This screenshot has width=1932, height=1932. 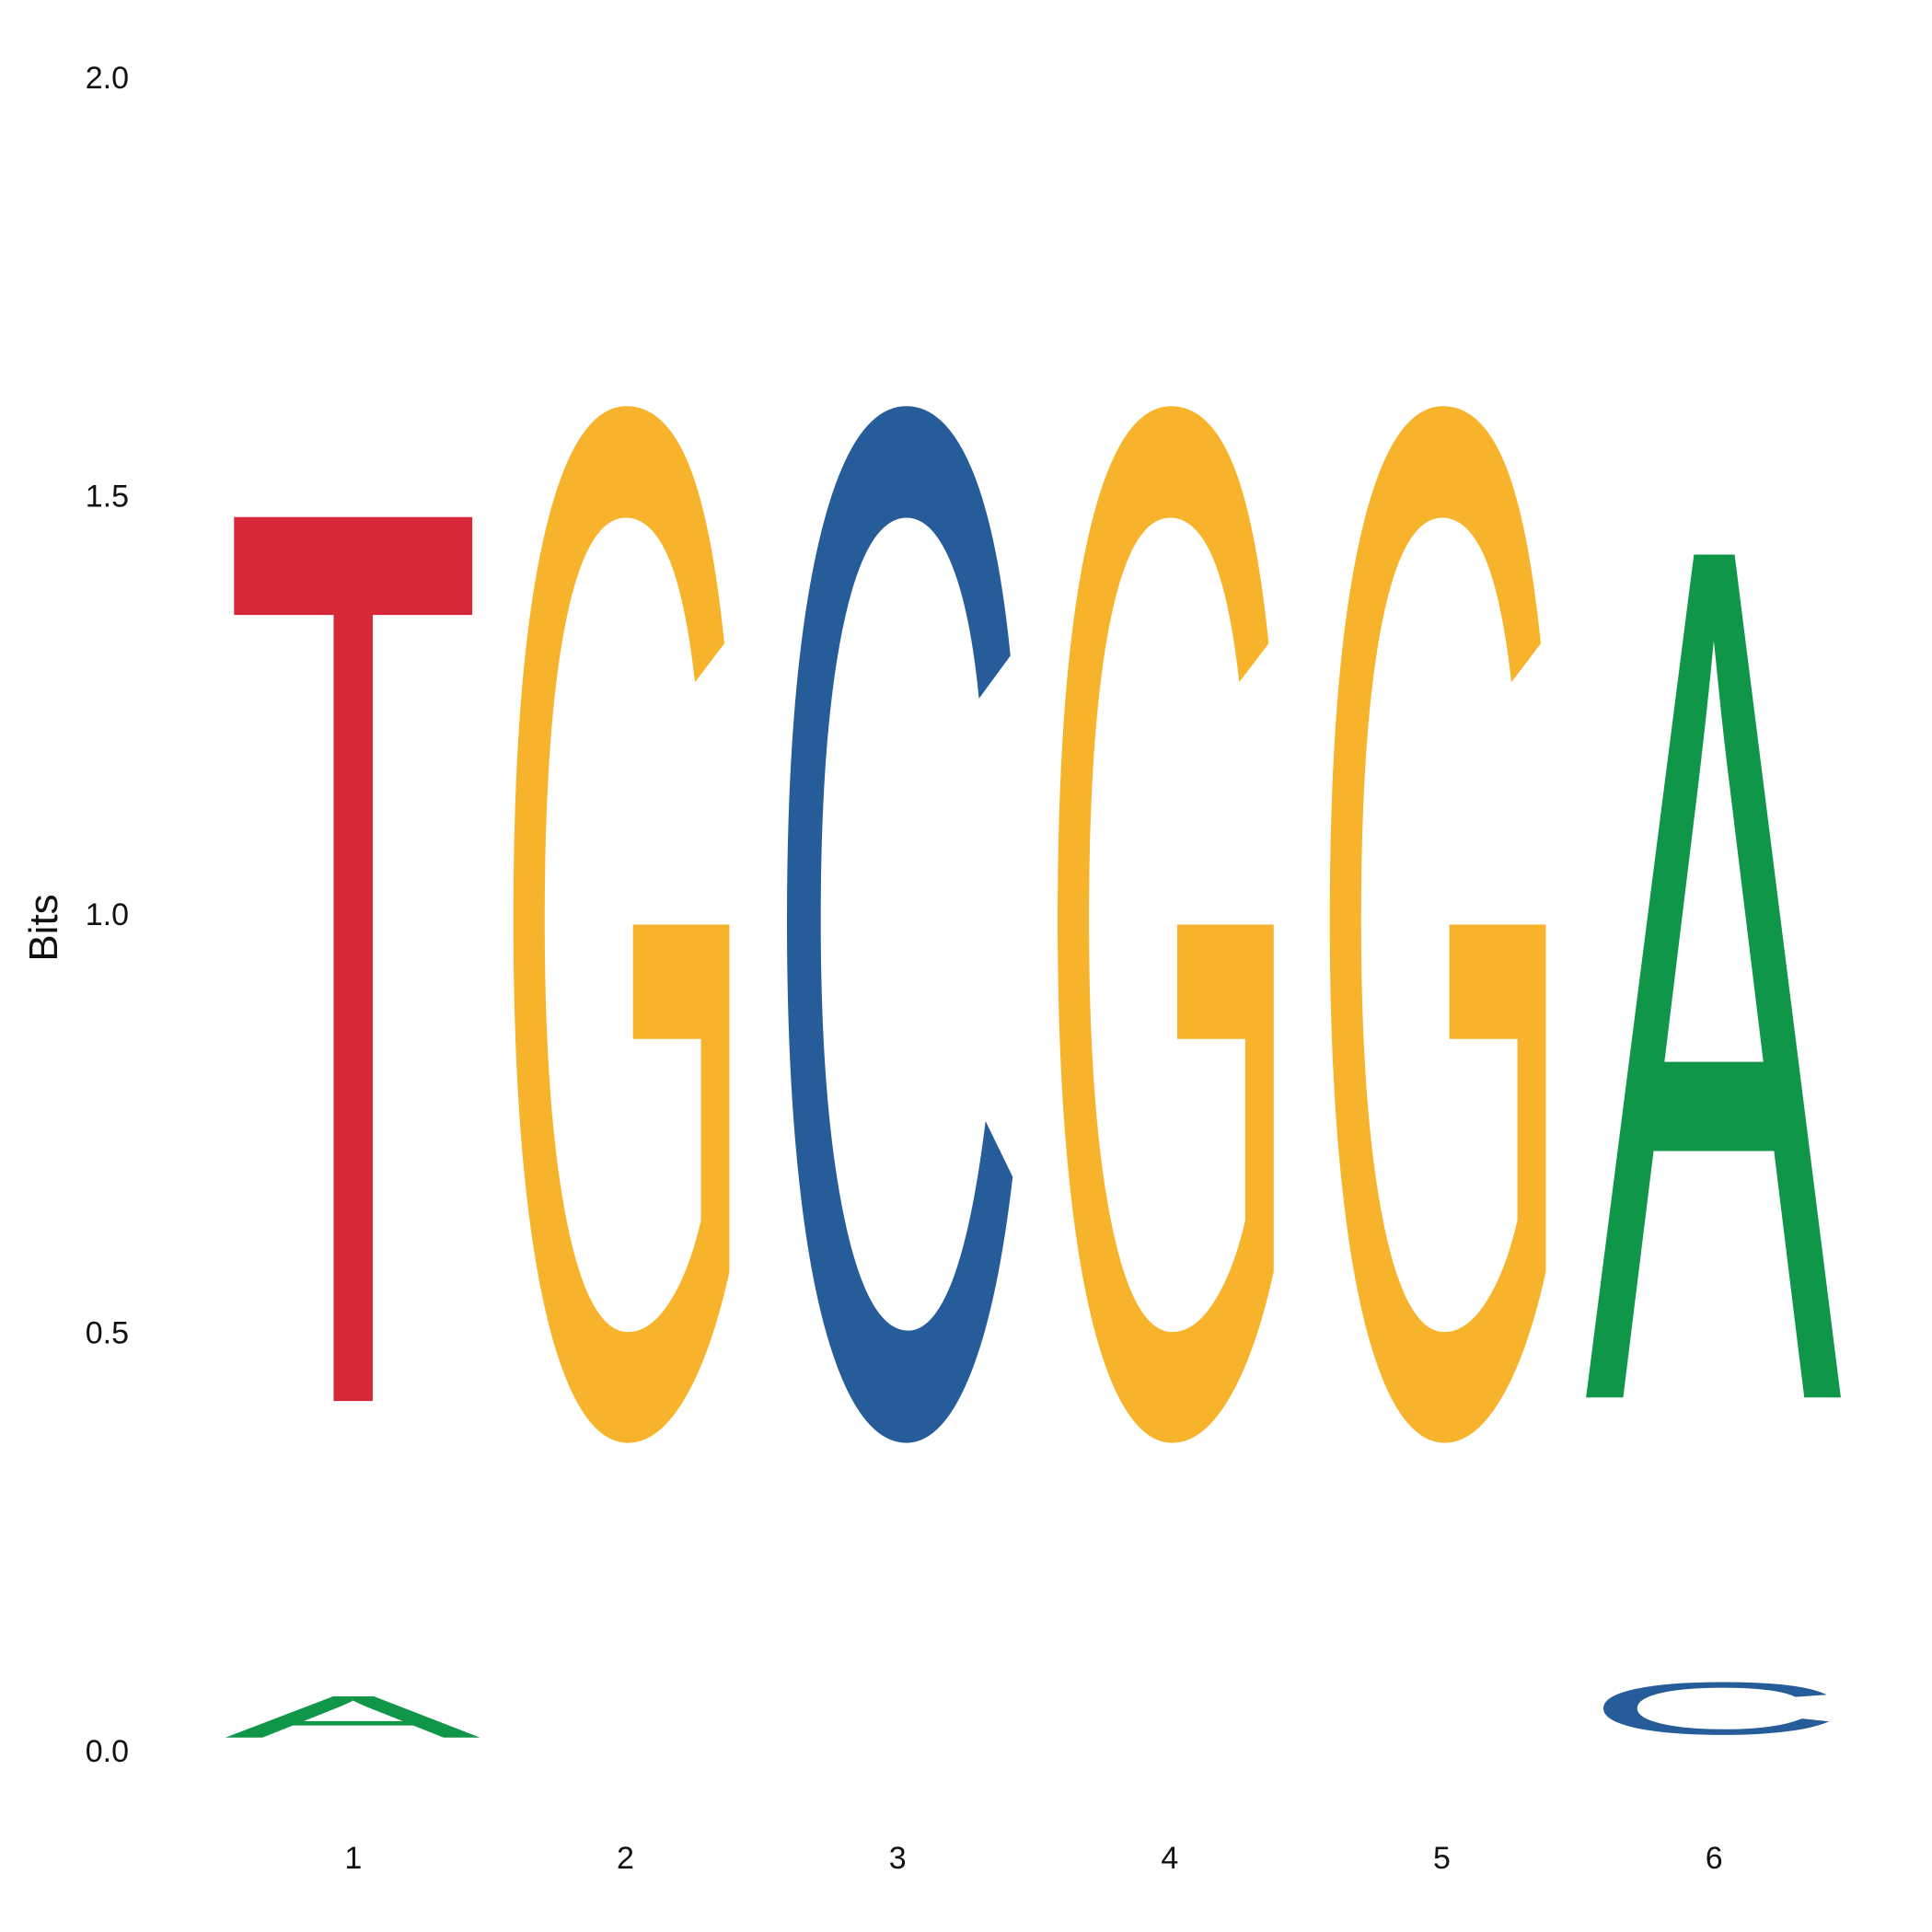 I want to click on x-tick-label: 5, so click(x=1442, y=1859).